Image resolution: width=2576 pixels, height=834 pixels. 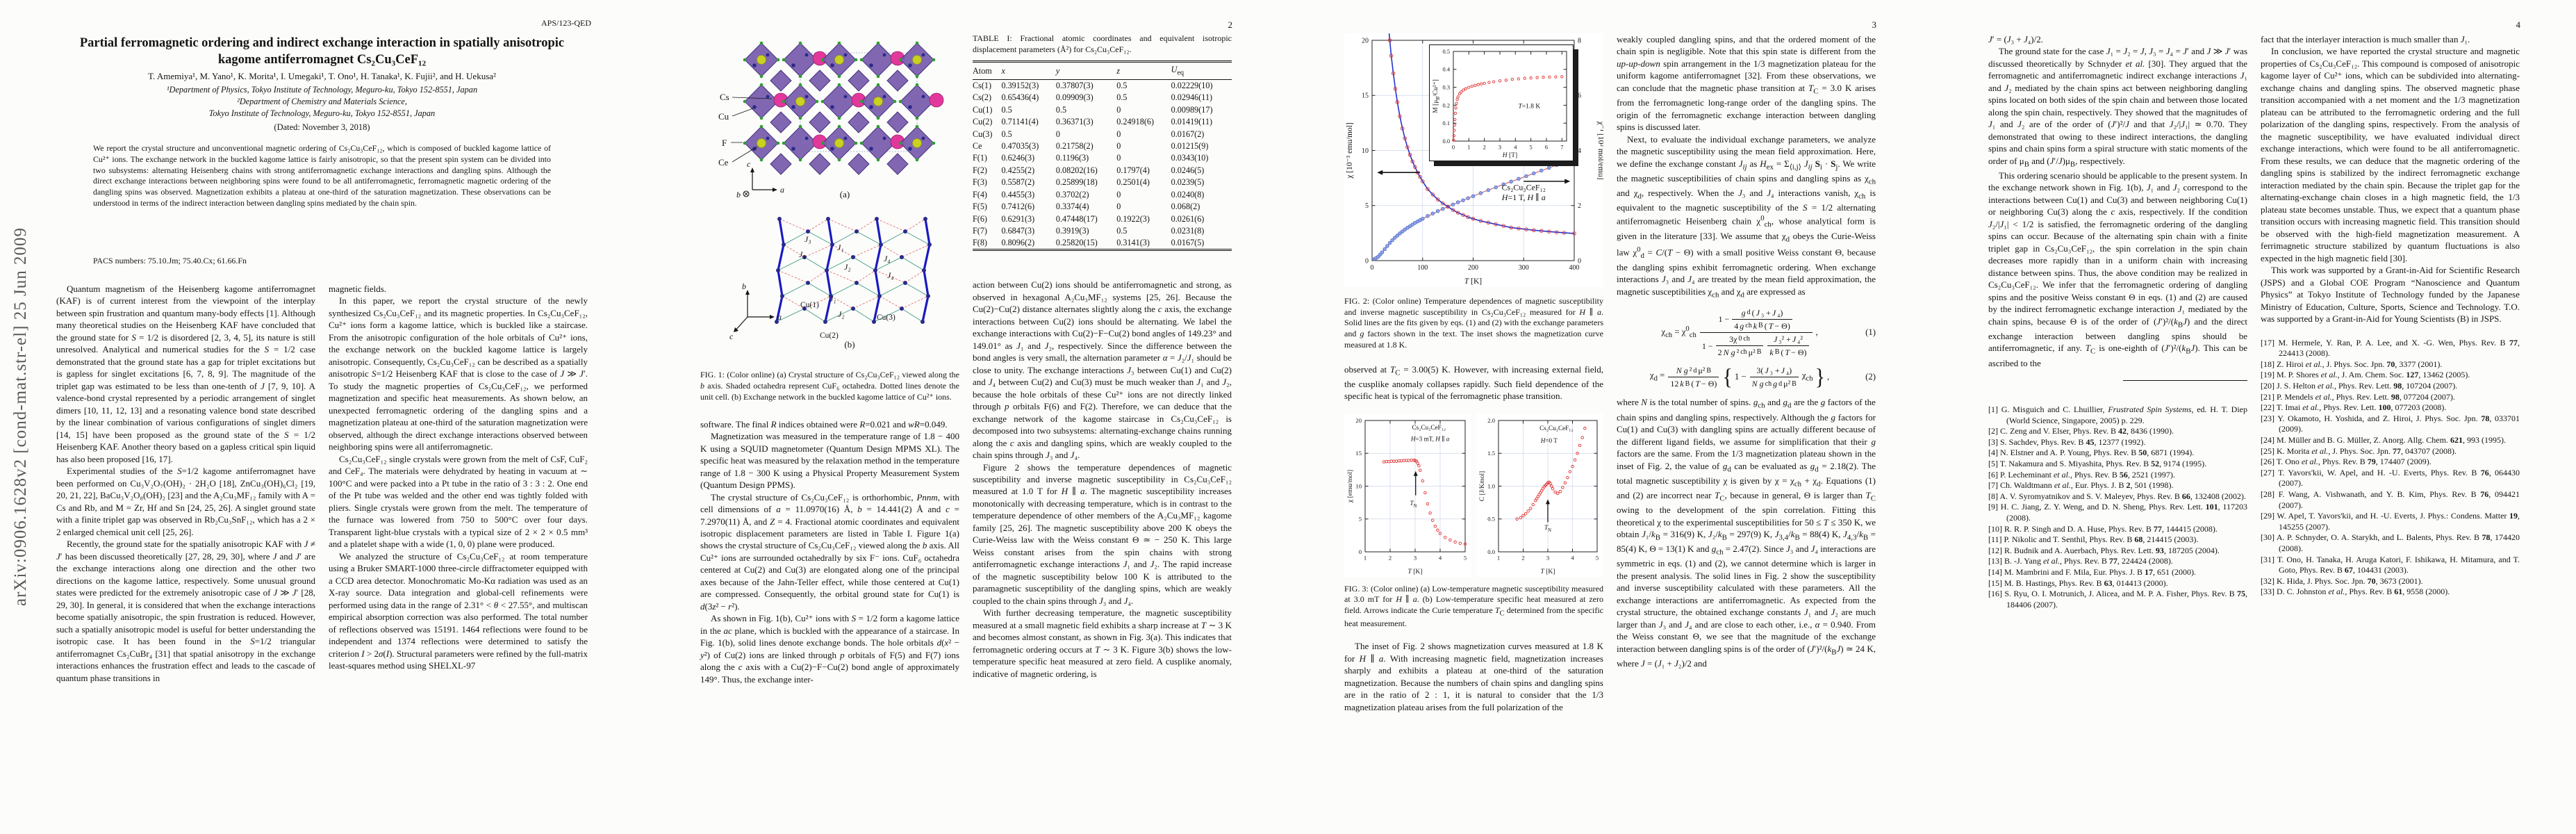 I want to click on svg-text: T=1.8 K, so click(x=1530, y=106).